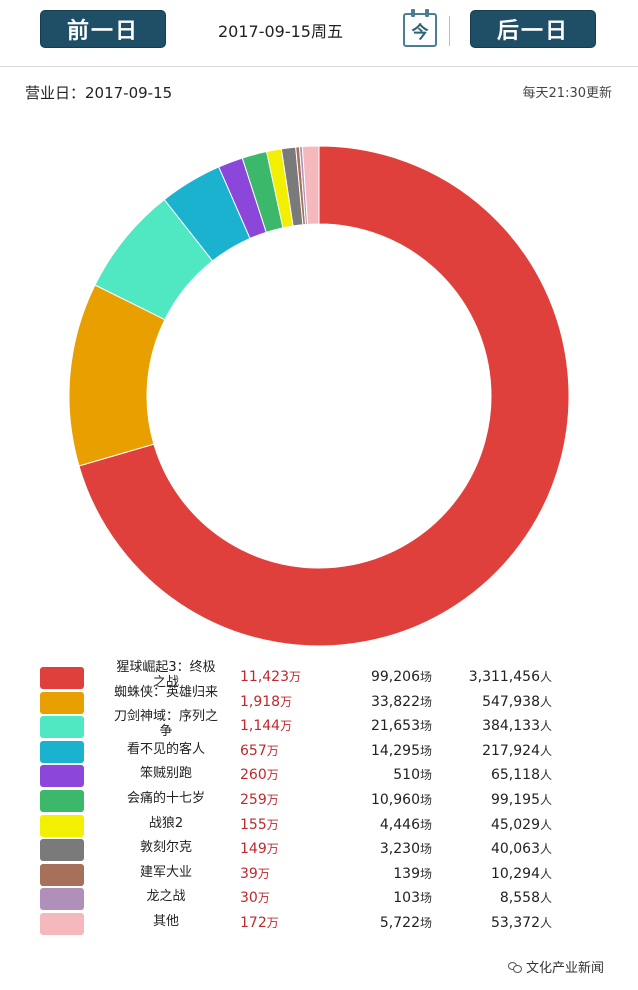 The width and height of the screenshot is (638, 990). What do you see at coordinates (521, 849) in the screenshot?
I see `audience-count: 40,063人` at bounding box center [521, 849].